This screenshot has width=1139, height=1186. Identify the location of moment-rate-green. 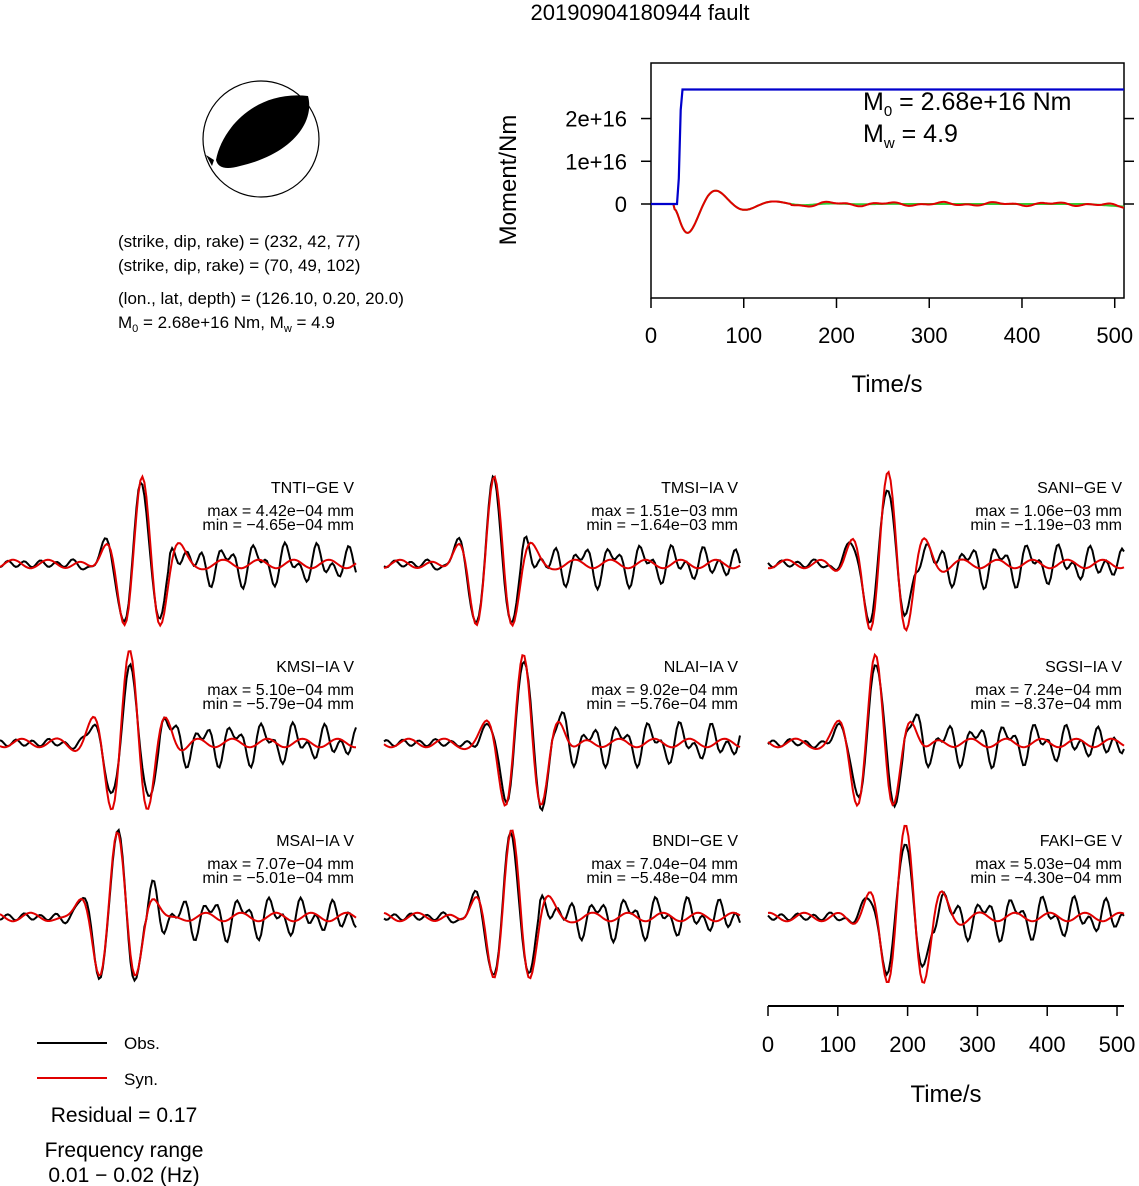
(888, 211).